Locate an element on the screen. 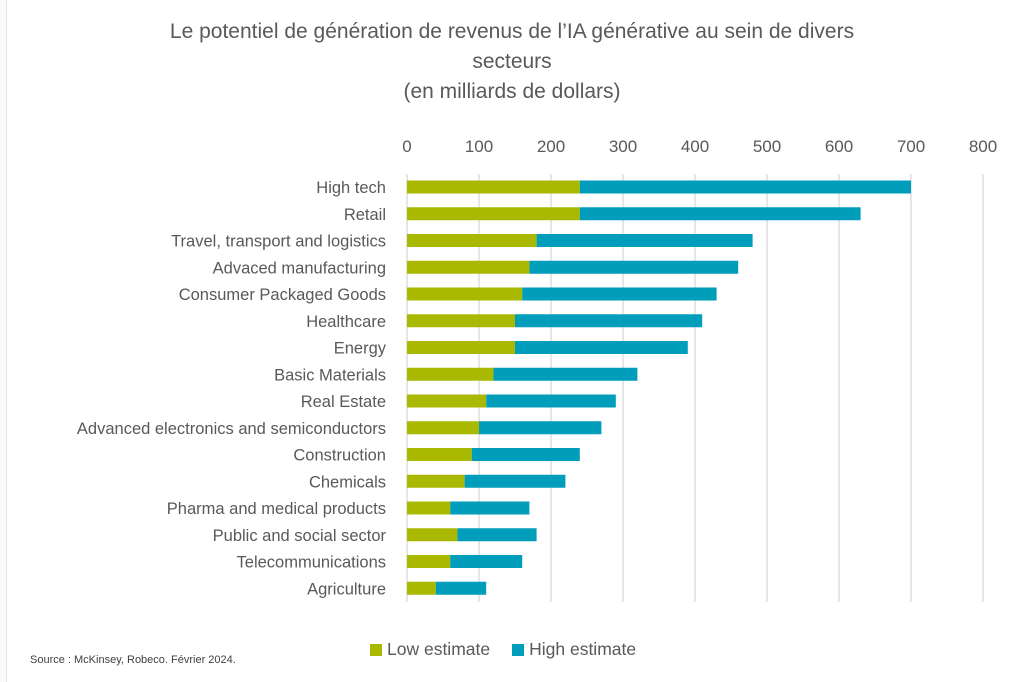 This screenshot has height=682, width=1024. legend-item-high-estimate: High estimate is located at coordinates (574, 649).